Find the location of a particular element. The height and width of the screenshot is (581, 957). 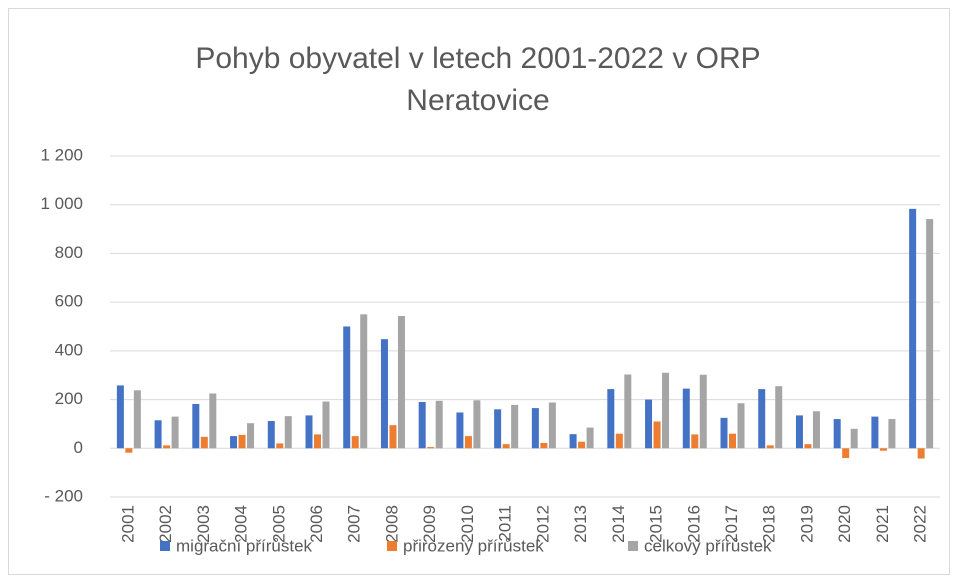

x-tick-label: 2021 is located at coordinates (882, 524).